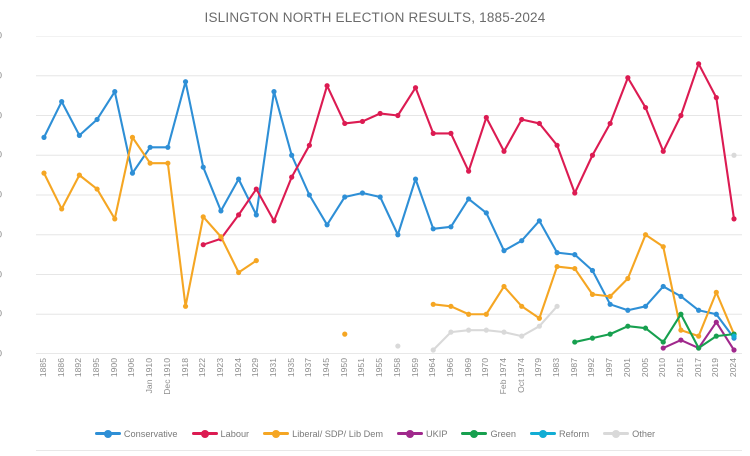 The image size is (750, 456). Describe the element at coordinates (290, 368) in the screenshot. I see `x-tick-label: 1935` at that location.